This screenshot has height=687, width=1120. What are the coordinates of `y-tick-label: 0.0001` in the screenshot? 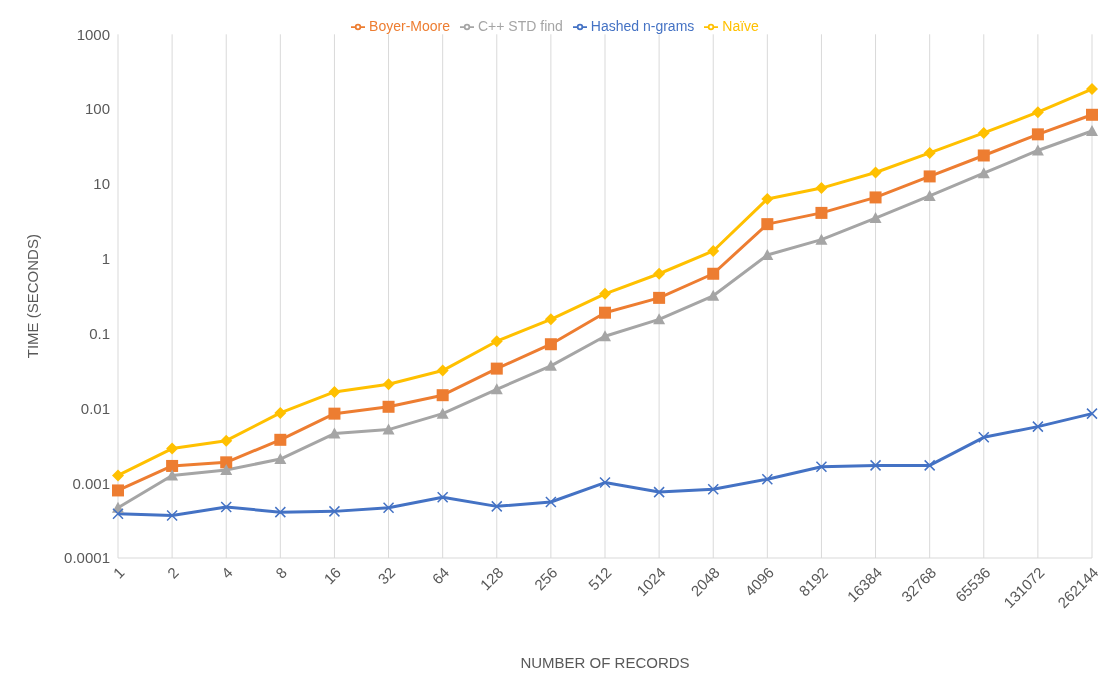 It's located at (87, 558).